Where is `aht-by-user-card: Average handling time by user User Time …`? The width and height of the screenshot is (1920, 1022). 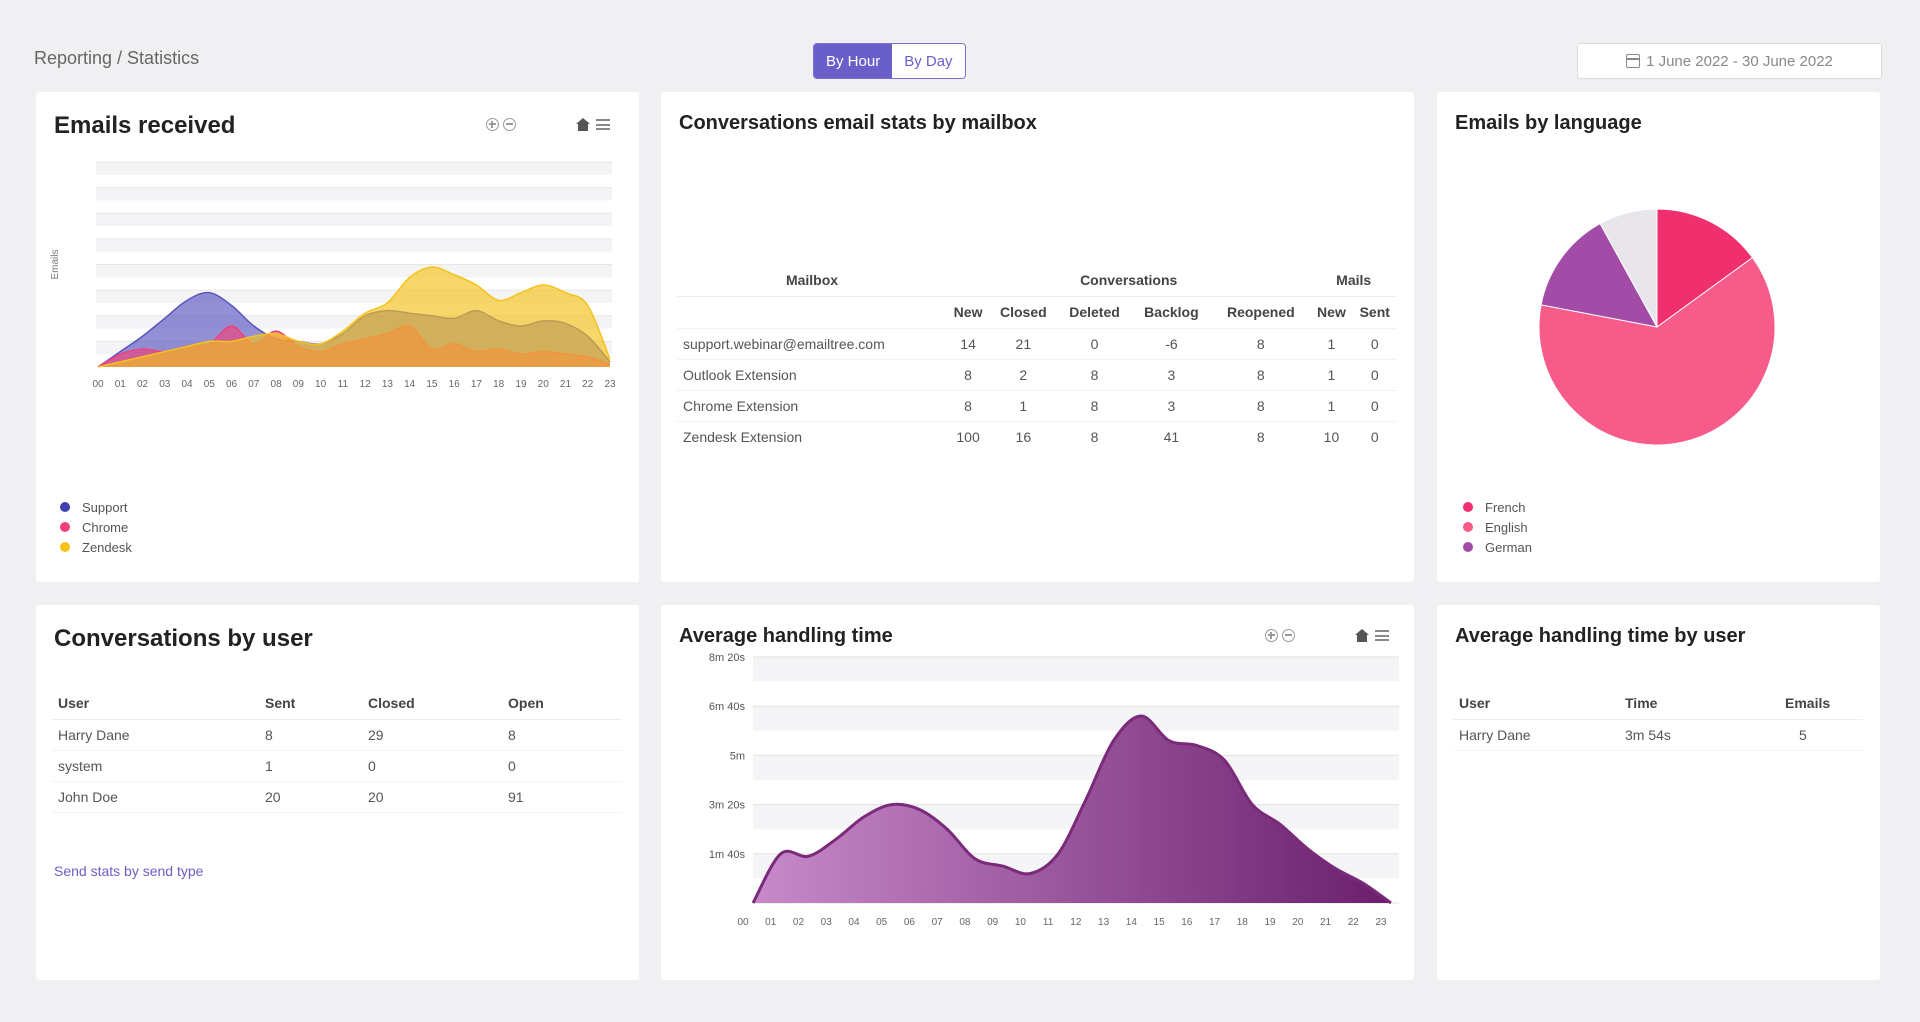 aht-by-user-card: Average handling time by user User Time … is located at coordinates (1658, 792).